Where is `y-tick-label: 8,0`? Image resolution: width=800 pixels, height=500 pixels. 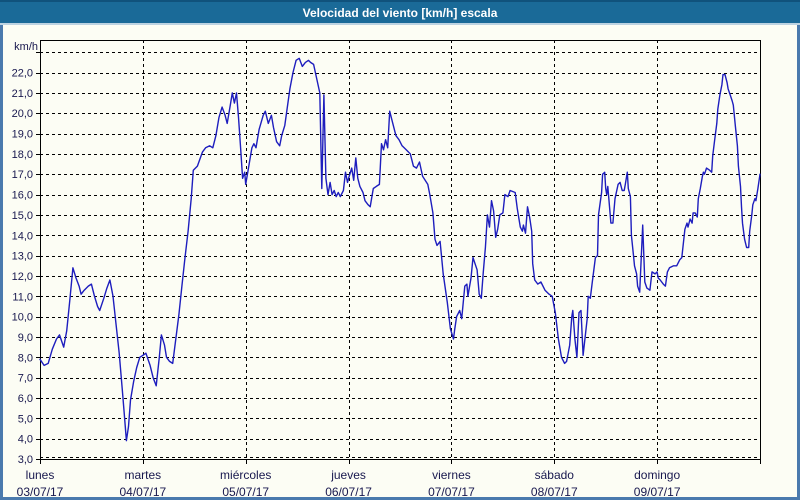 y-tick-label: 8,0 is located at coordinates (25, 358).